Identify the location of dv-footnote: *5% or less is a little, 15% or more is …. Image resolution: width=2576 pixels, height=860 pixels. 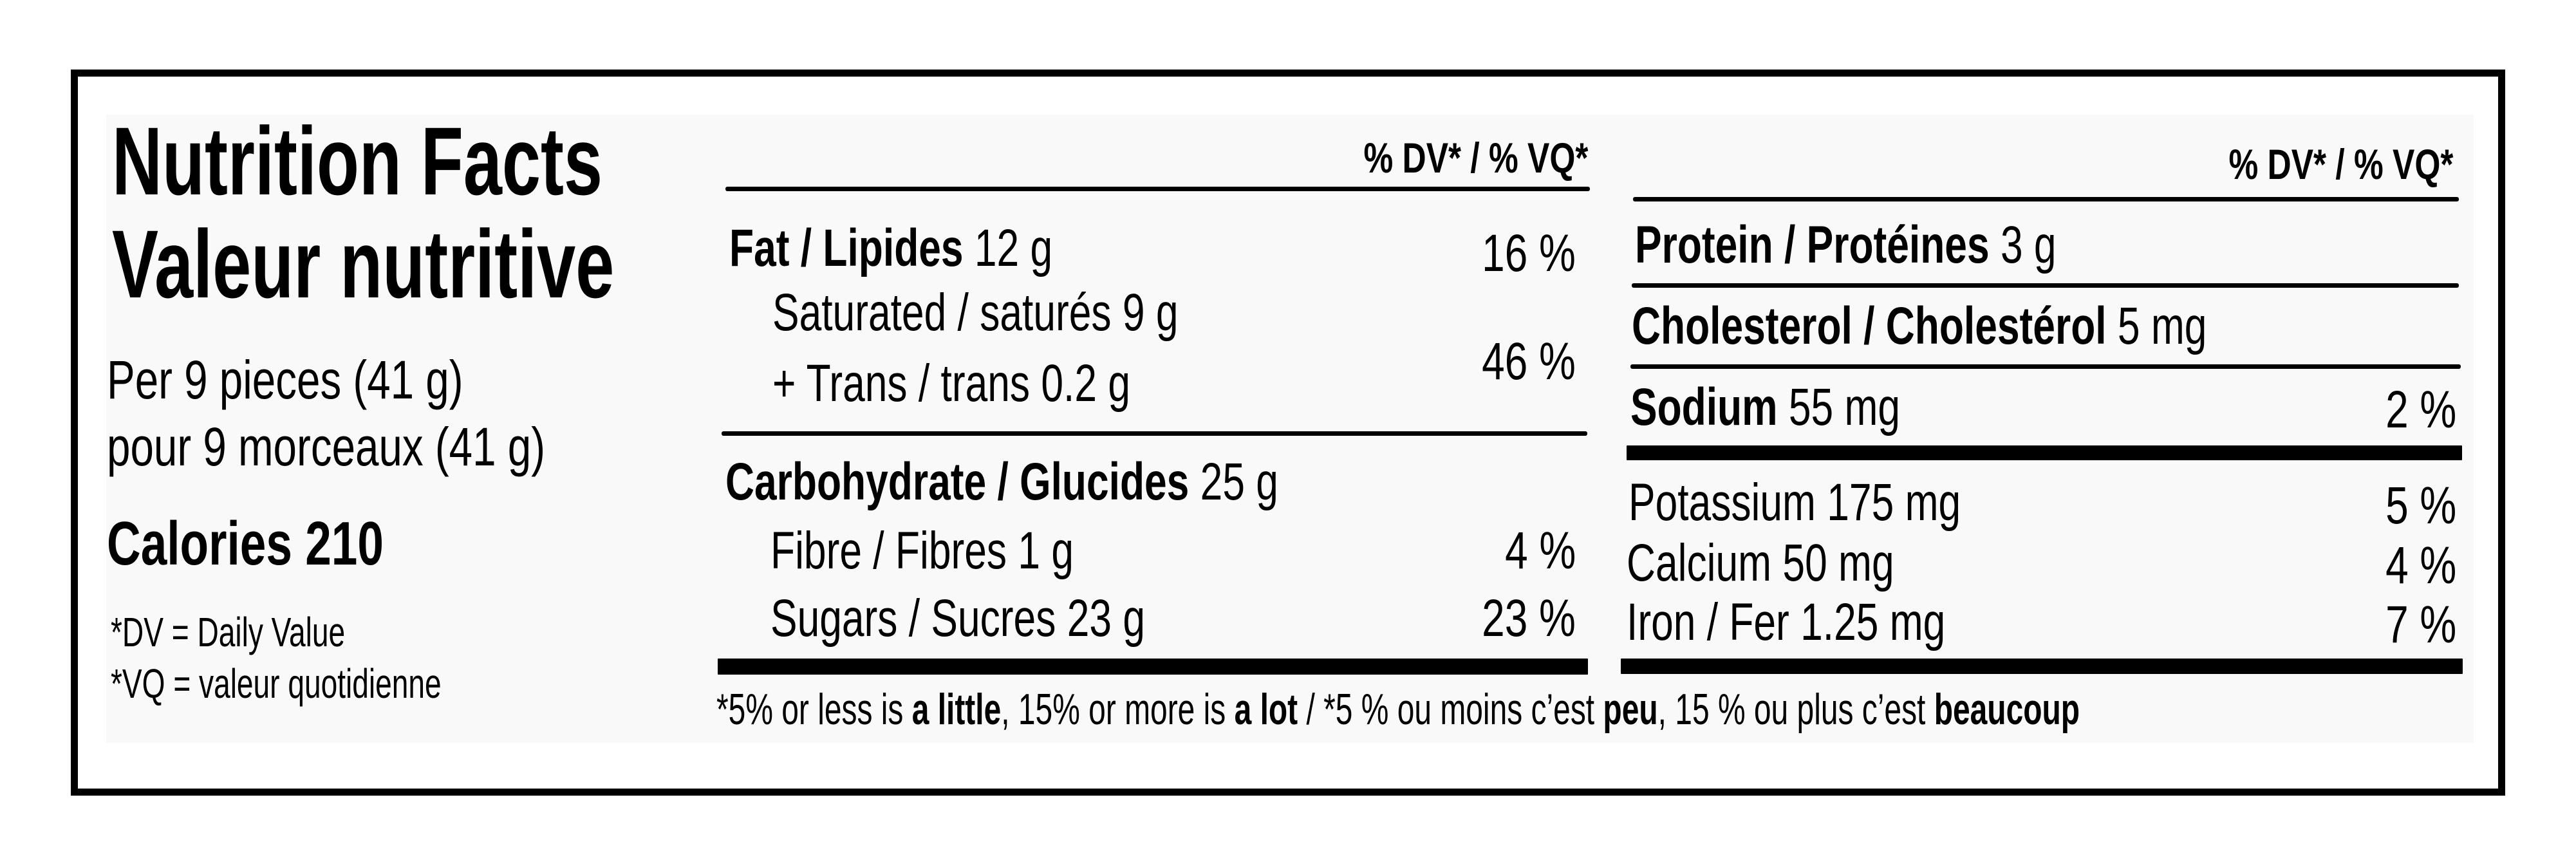
(1398, 709).